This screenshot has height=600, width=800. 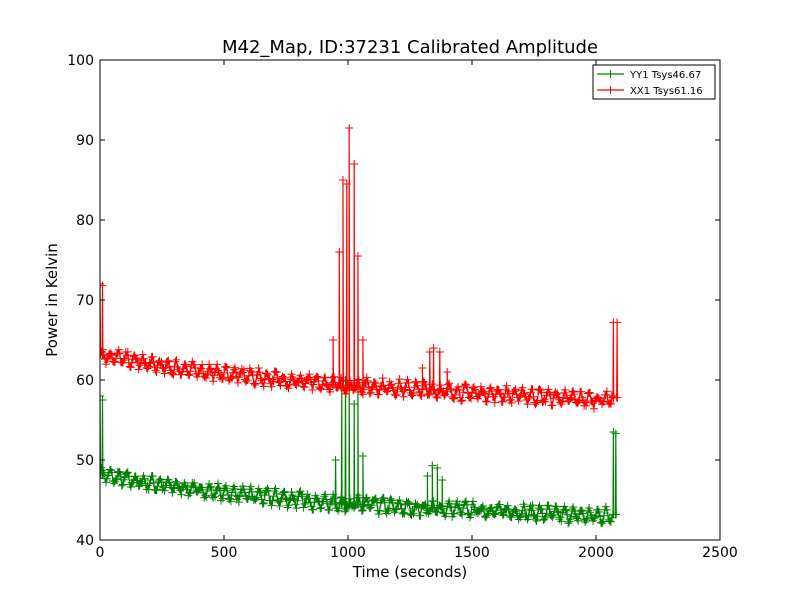 I want to click on legend-label-xx1: XX1 Tsys61.16, so click(x=666, y=91).